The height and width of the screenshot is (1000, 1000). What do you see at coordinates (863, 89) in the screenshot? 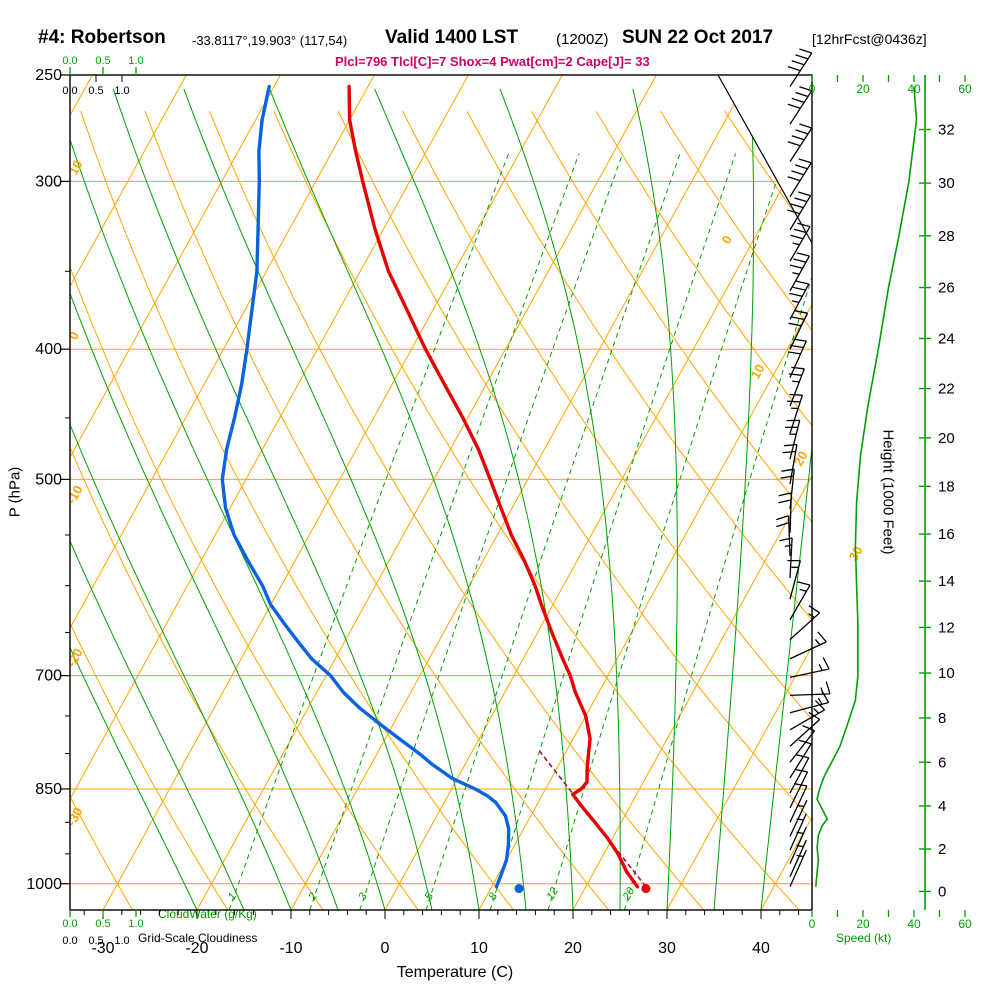
I see `speed-tick-label-top: 20` at bounding box center [863, 89].